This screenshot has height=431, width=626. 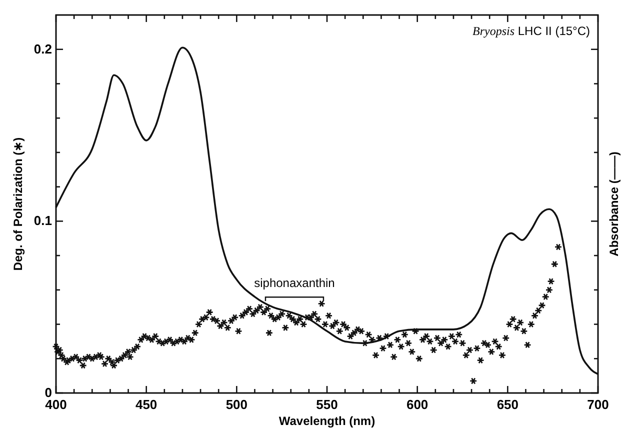 I want to click on x-tick-label: 700, so click(x=598, y=404).